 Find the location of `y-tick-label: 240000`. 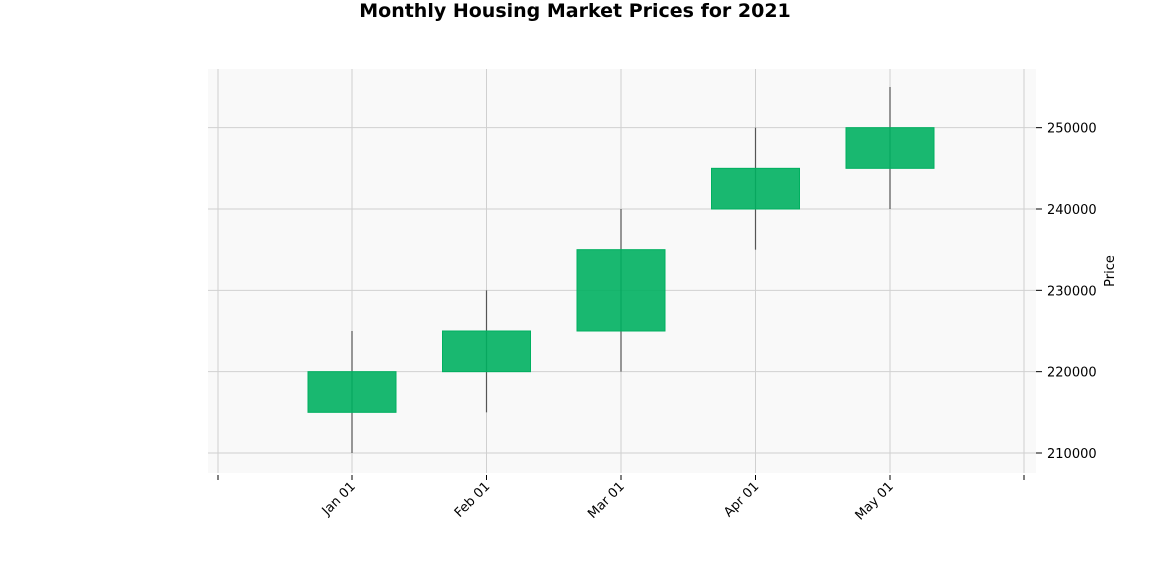

y-tick-label: 240000 is located at coordinates (1072, 210).